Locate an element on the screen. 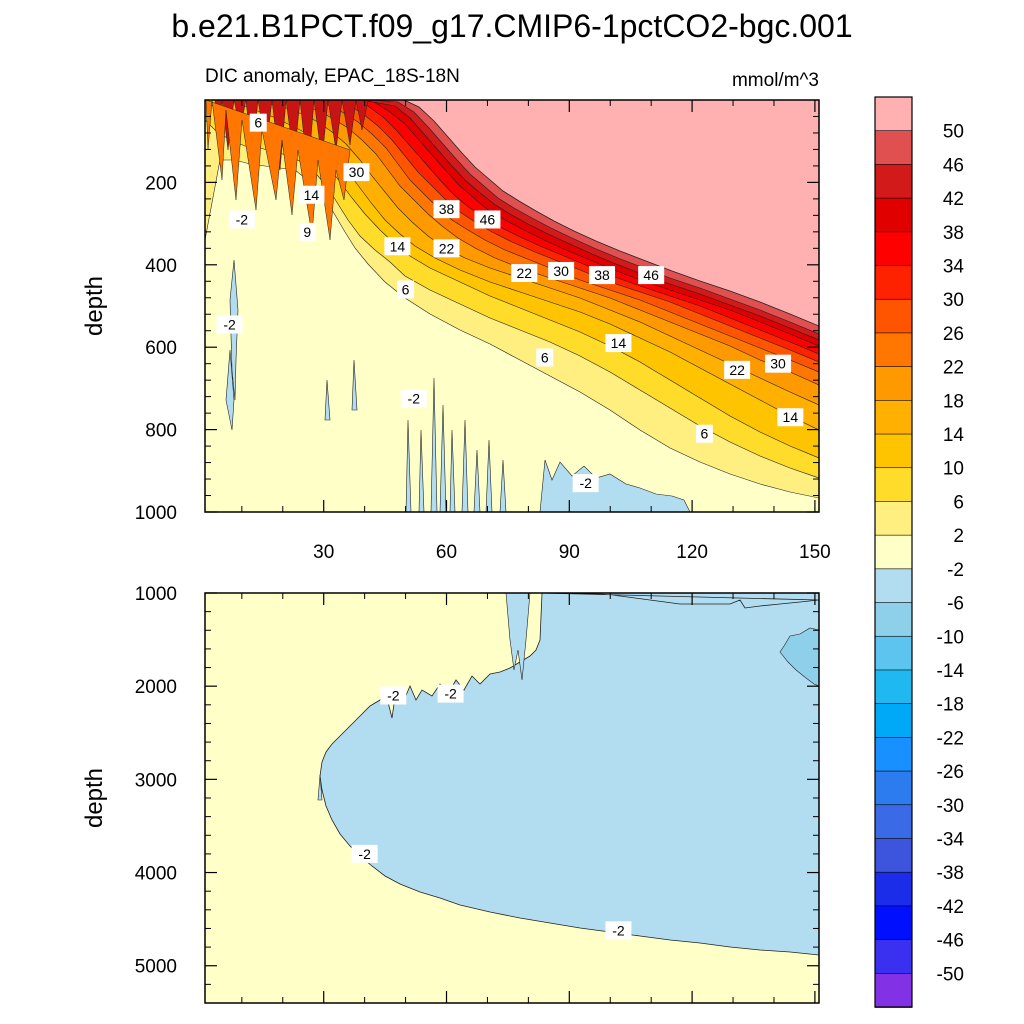  y-tick-label: 2000 is located at coordinates (156, 687).